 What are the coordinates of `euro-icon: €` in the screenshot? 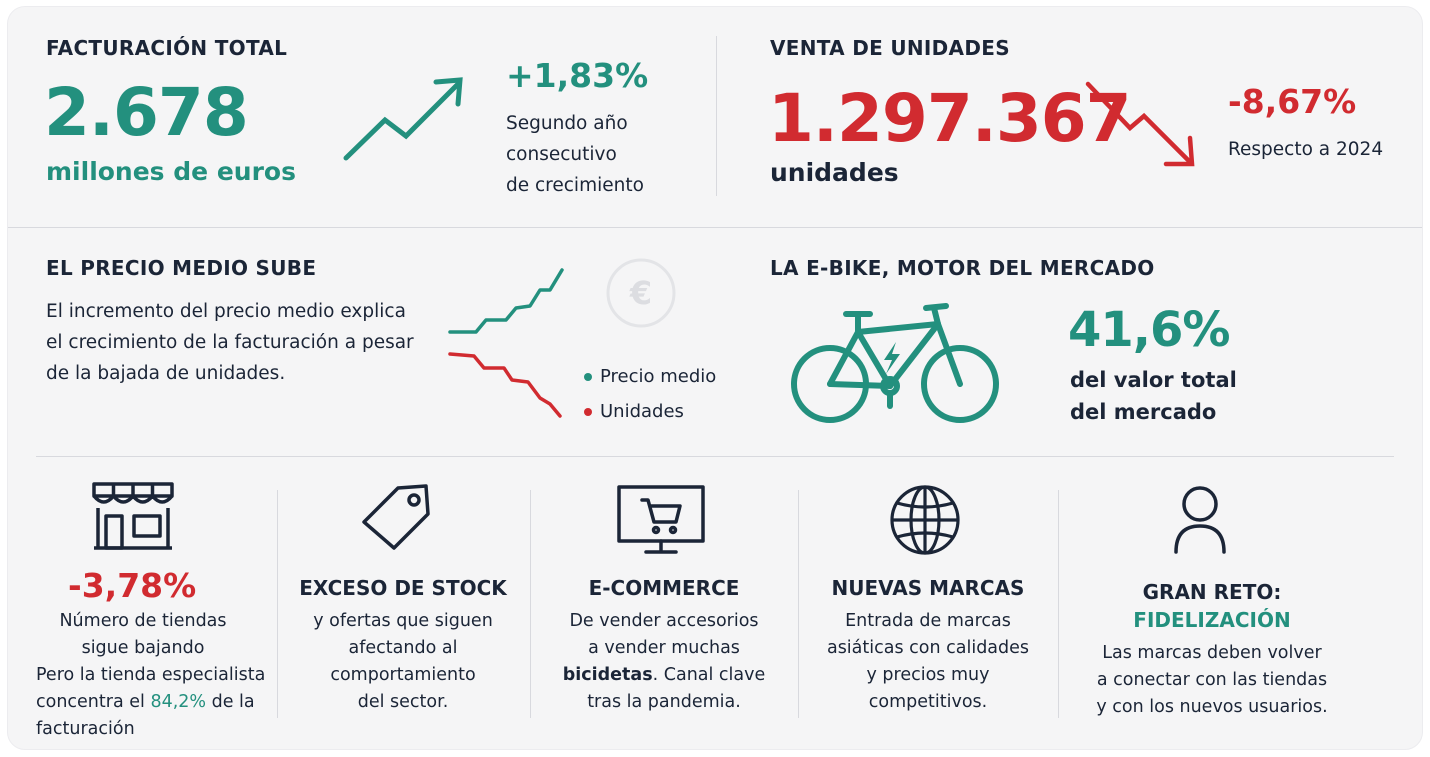 It's located at (641, 293).